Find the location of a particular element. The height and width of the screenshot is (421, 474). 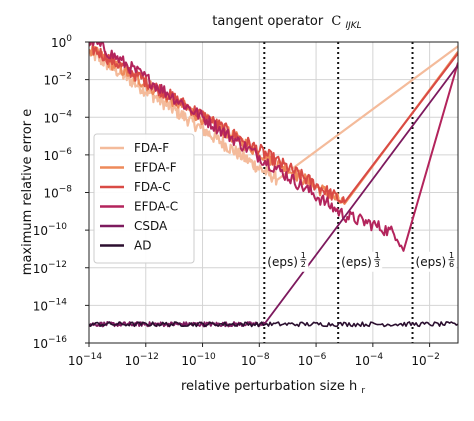

legend-label: FDA-F is located at coordinates (151, 148).